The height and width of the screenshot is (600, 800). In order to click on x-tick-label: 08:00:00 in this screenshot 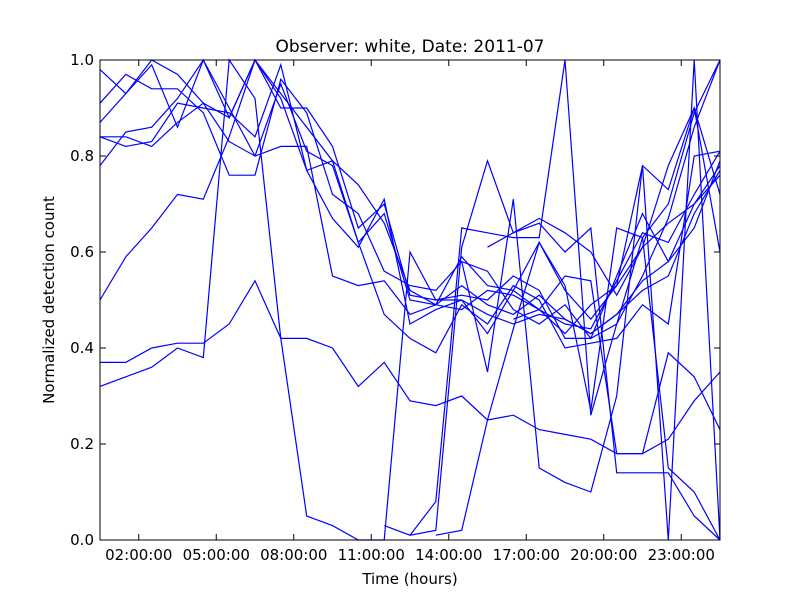, I will do `click(293, 555)`.